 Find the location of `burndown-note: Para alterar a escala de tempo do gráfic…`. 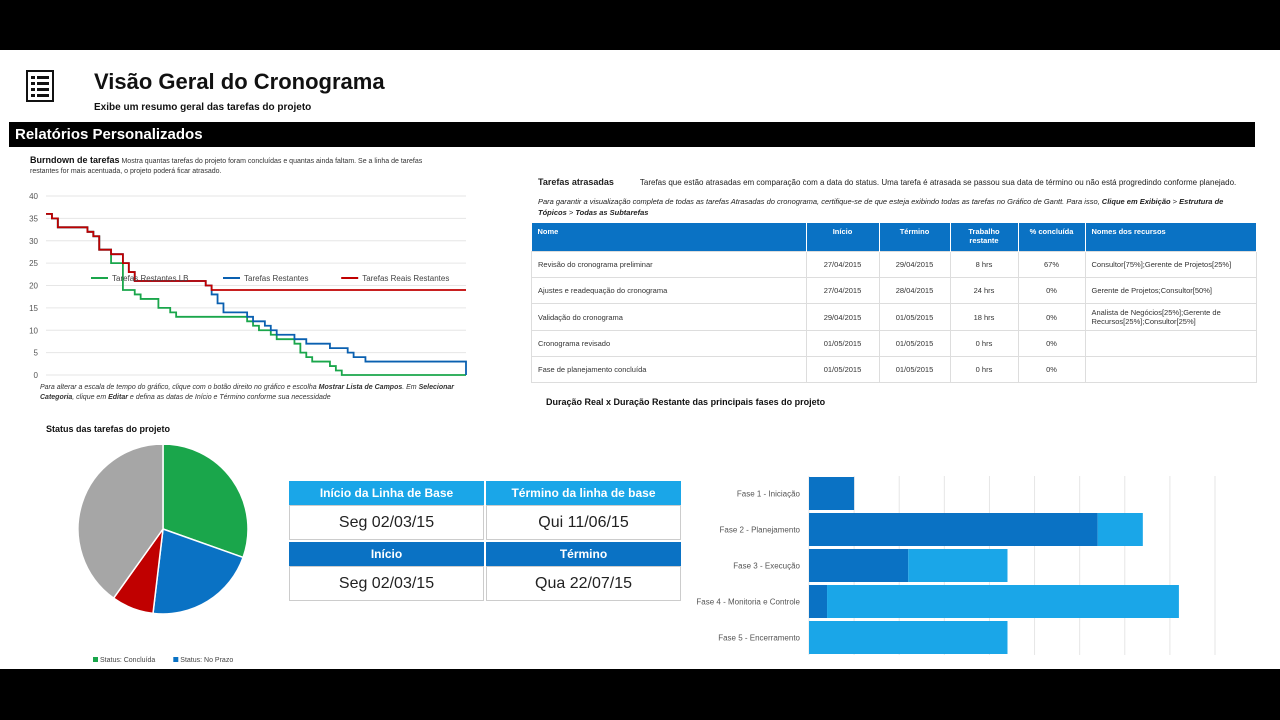

burndown-note: Para alterar a escala de tempo do gráfic… is located at coordinates (265, 393).